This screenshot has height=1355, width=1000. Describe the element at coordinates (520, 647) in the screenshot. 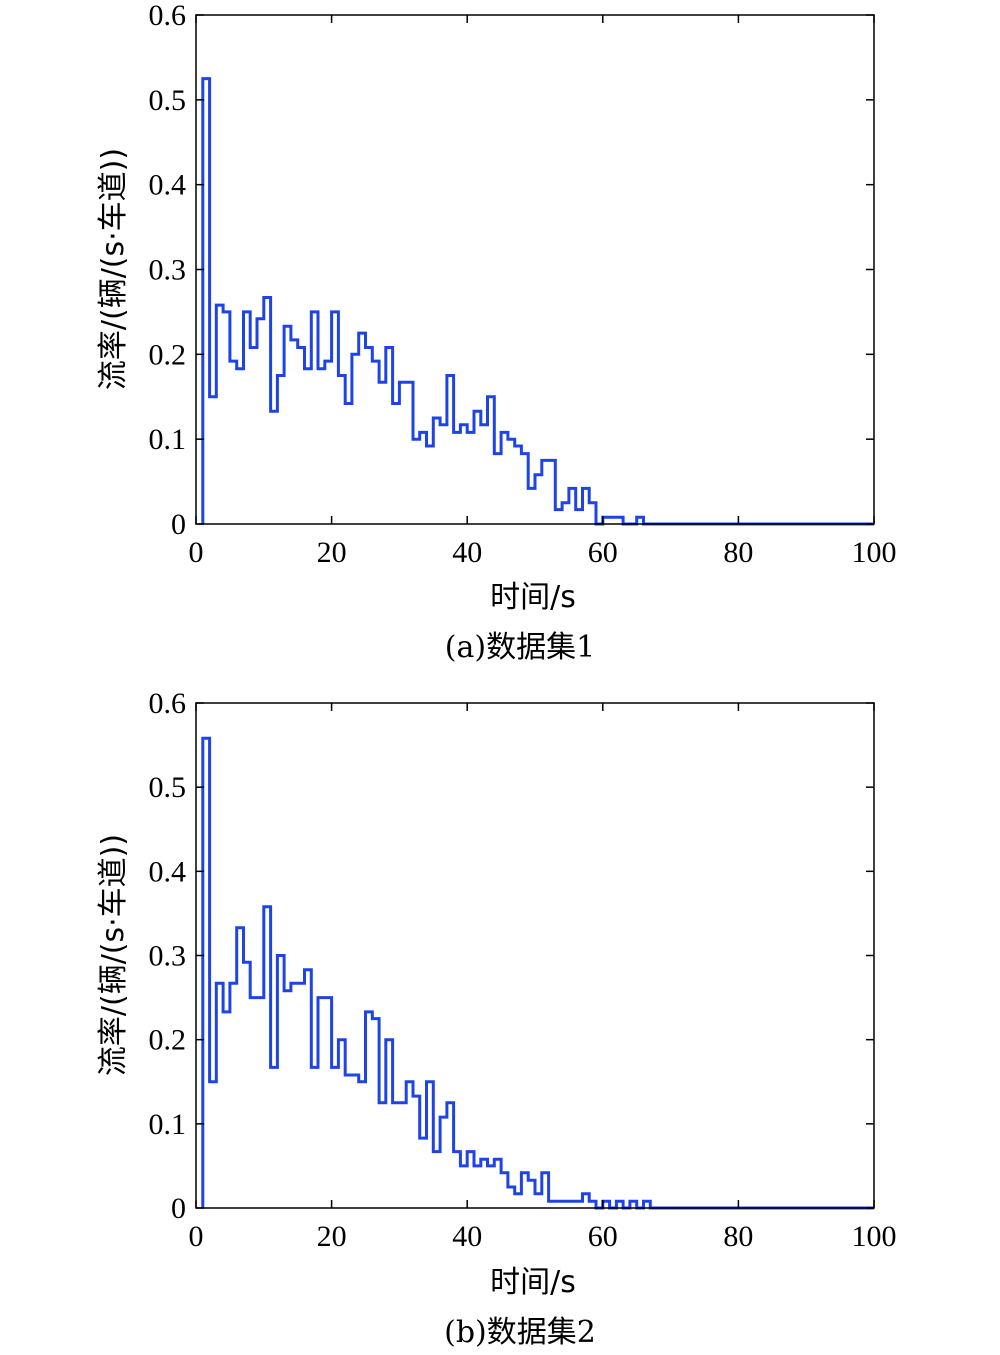

I see `panel-caption: (a)数据集1` at that location.